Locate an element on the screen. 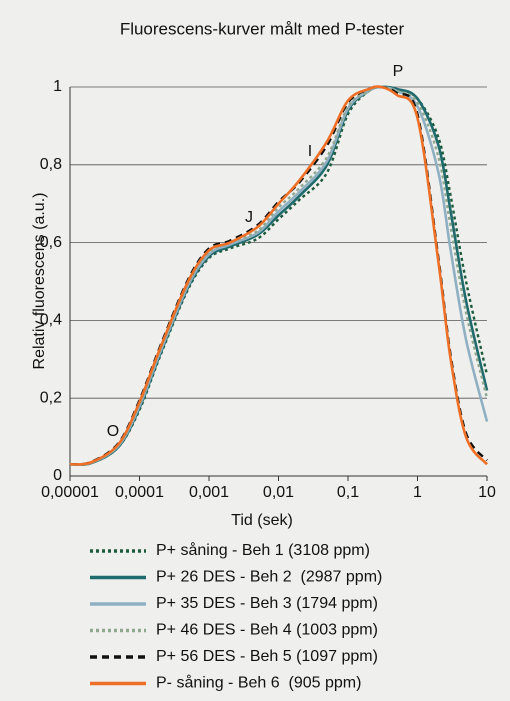 This screenshot has height=701, width=510. annotation: O is located at coordinates (113, 431).